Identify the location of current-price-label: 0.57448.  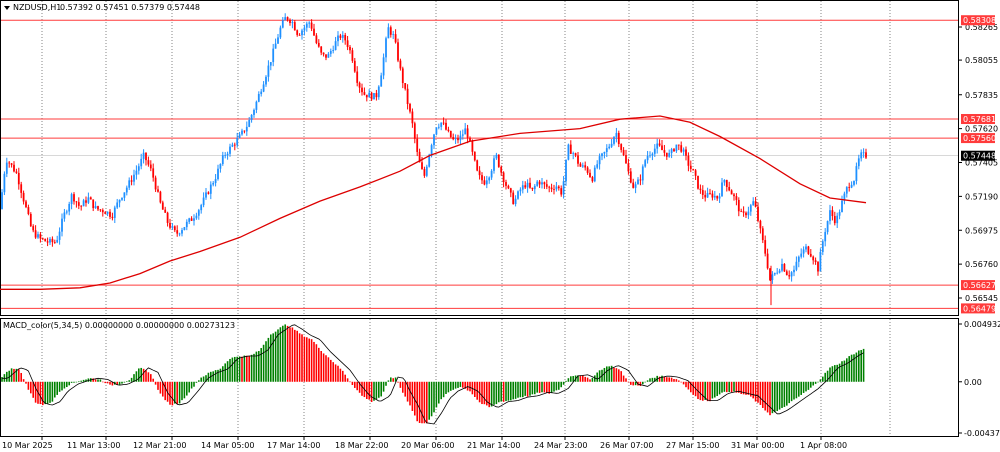
(979, 156).